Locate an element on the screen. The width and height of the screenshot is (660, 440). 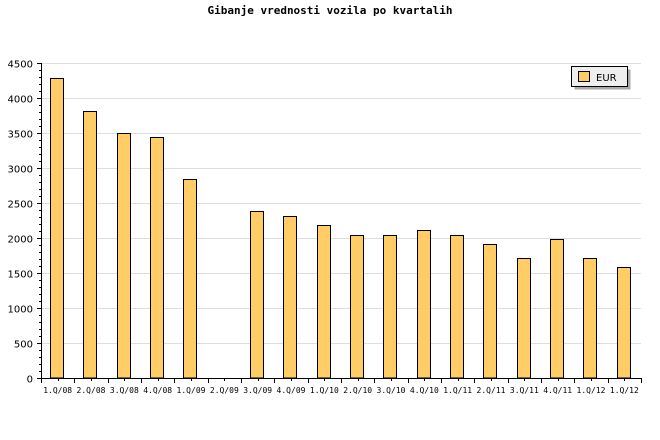
x-tick-label: 3.Q/09 is located at coordinates (257, 390).